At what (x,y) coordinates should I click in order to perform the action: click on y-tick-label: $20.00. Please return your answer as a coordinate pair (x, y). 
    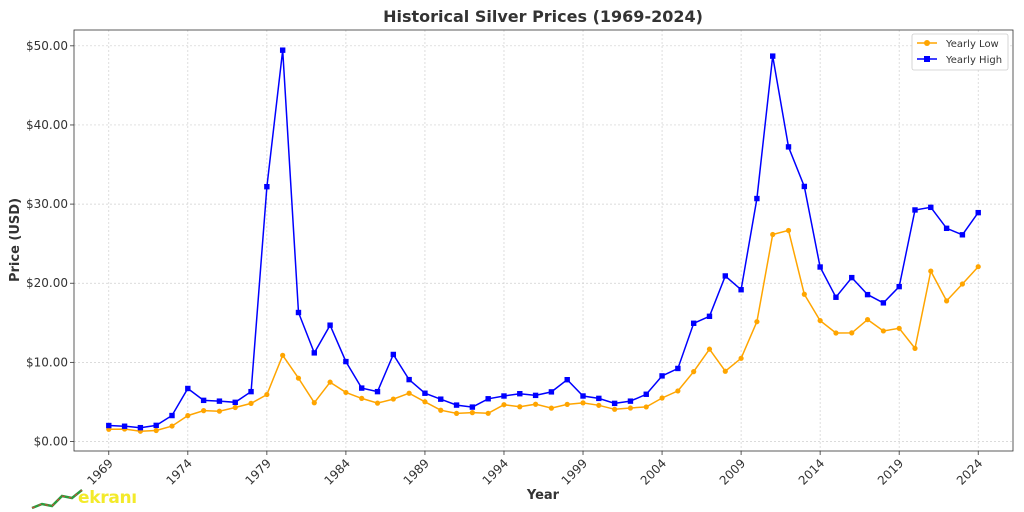
    Looking at the image, I should click on (47, 283).